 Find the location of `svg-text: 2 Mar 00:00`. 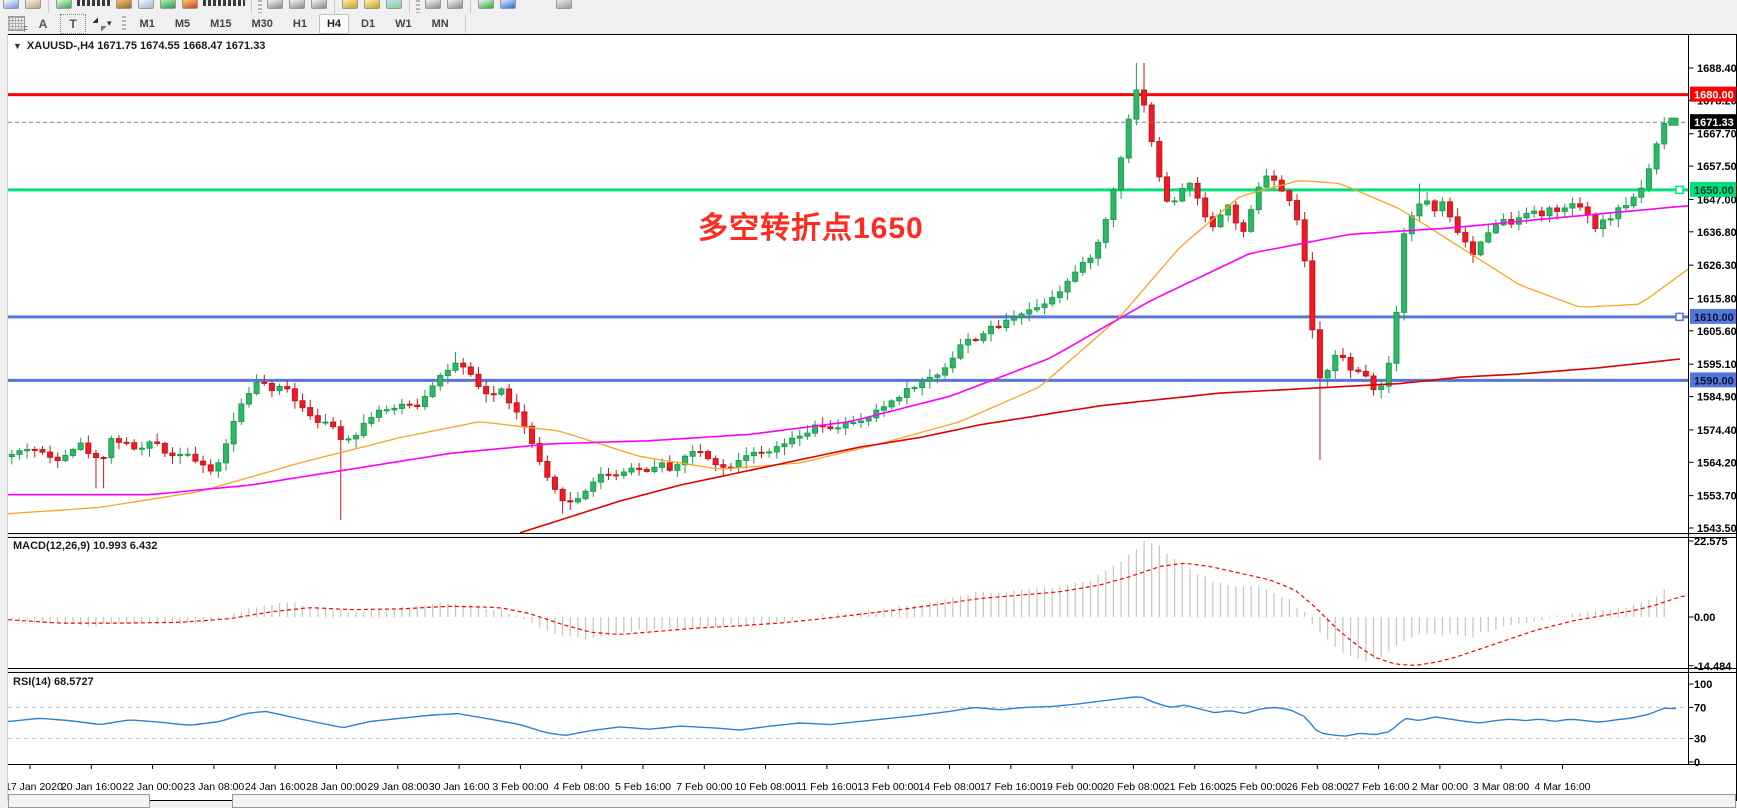

svg-text: 2 Mar 00:00 is located at coordinates (1440, 787).